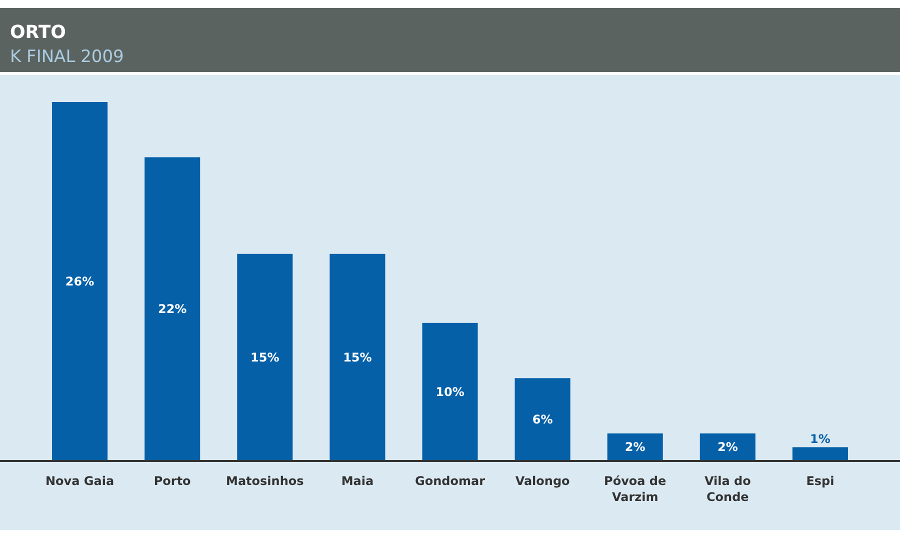 Image resolution: width=900 pixels, height=560 pixels. Describe the element at coordinates (820, 439) in the screenshot. I see `data-label: 1%` at that location.